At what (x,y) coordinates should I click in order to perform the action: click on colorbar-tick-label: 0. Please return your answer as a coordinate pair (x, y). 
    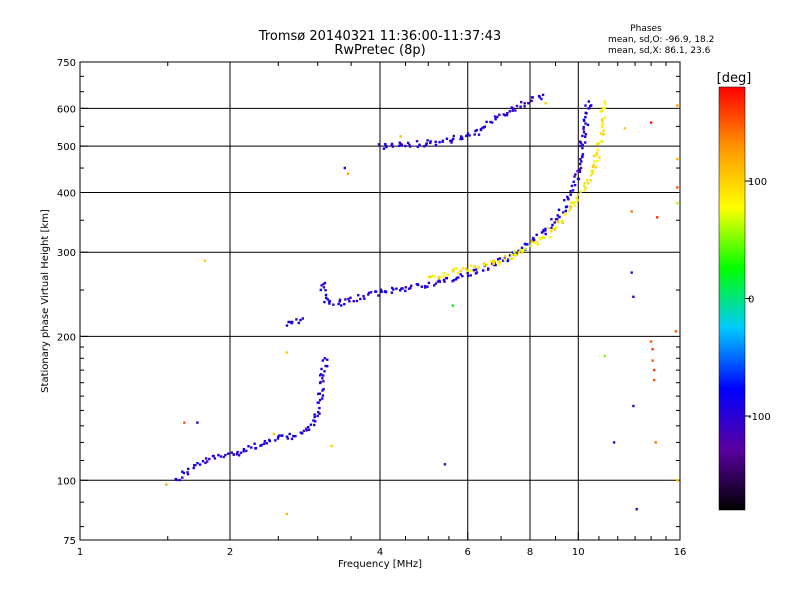
    Looking at the image, I should click on (751, 300).